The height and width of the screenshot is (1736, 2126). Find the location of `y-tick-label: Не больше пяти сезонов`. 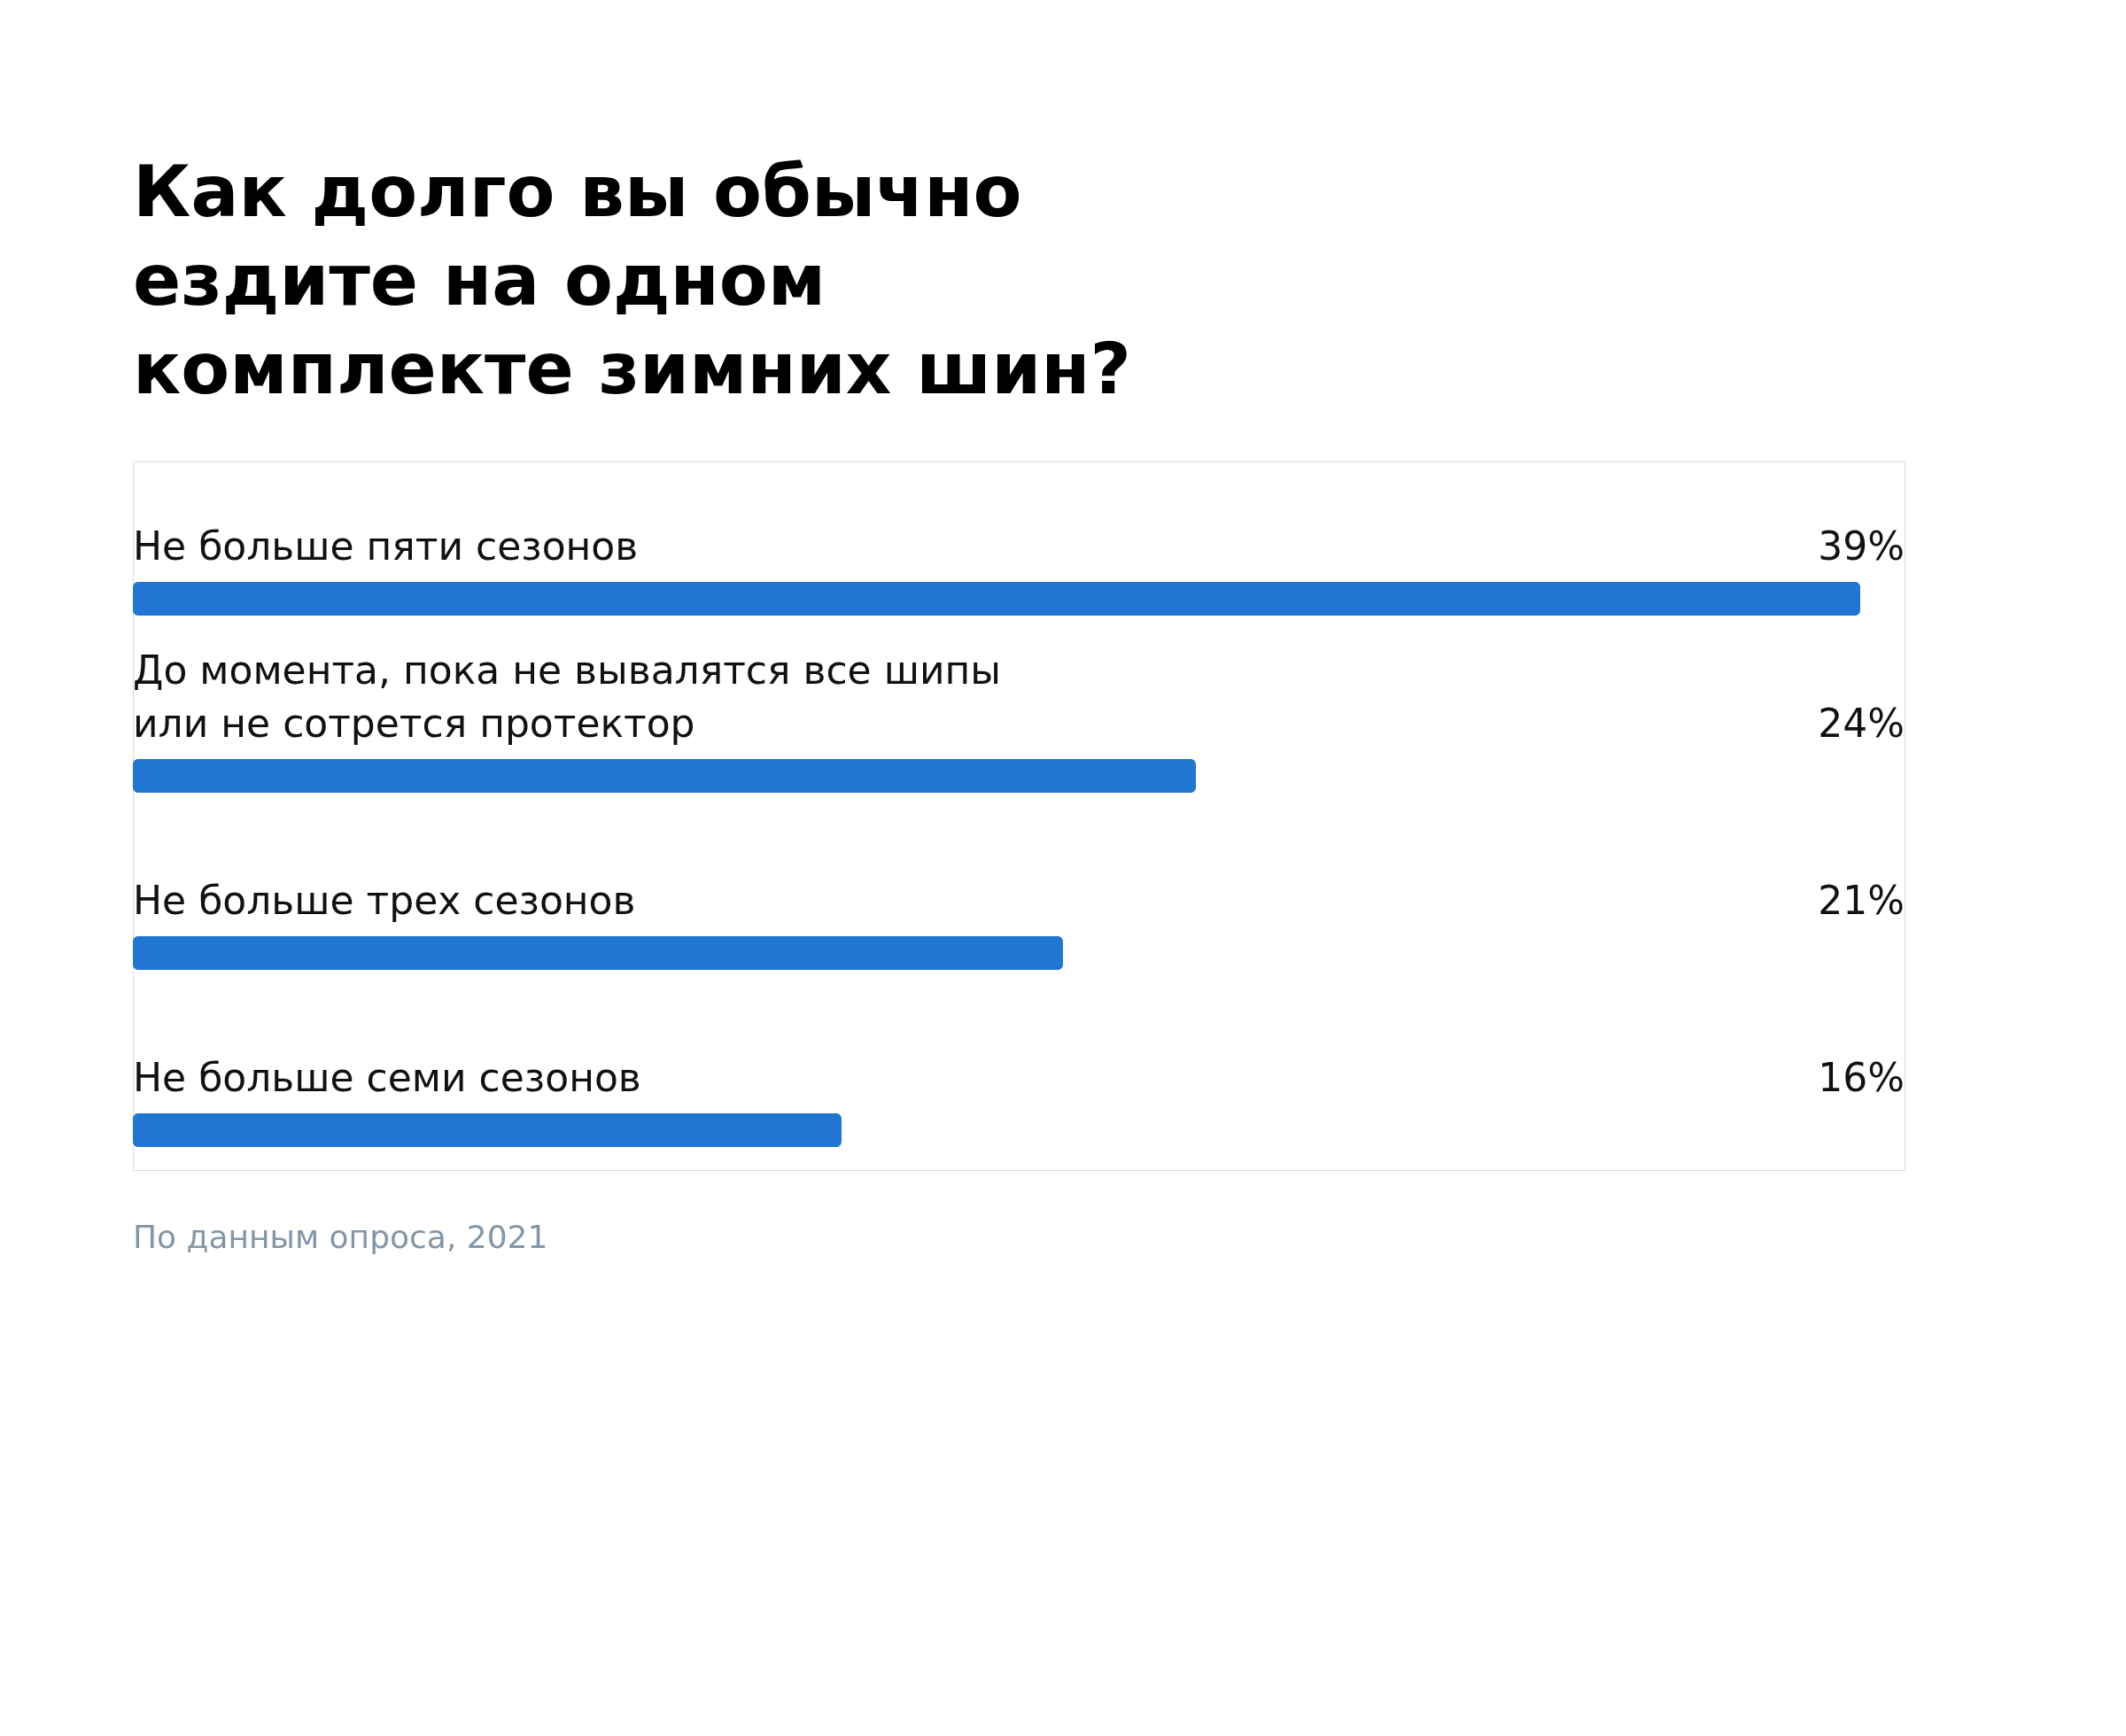

y-tick-label: Не больше пяти сезонов is located at coordinates (386, 546).